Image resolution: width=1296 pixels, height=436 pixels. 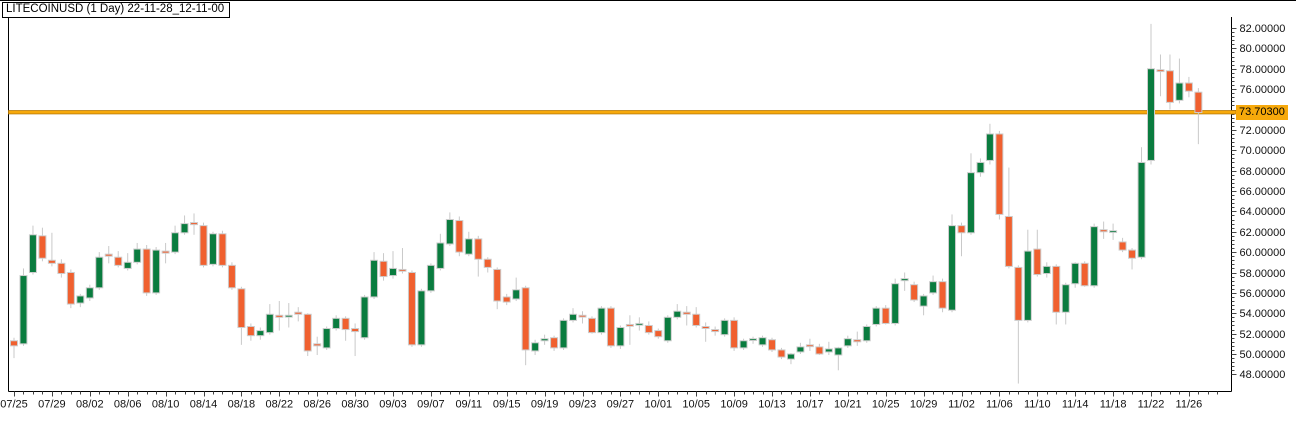 What do you see at coordinates (280, 405) in the screenshot?
I see `x-tick-label: 08/22` at bounding box center [280, 405].